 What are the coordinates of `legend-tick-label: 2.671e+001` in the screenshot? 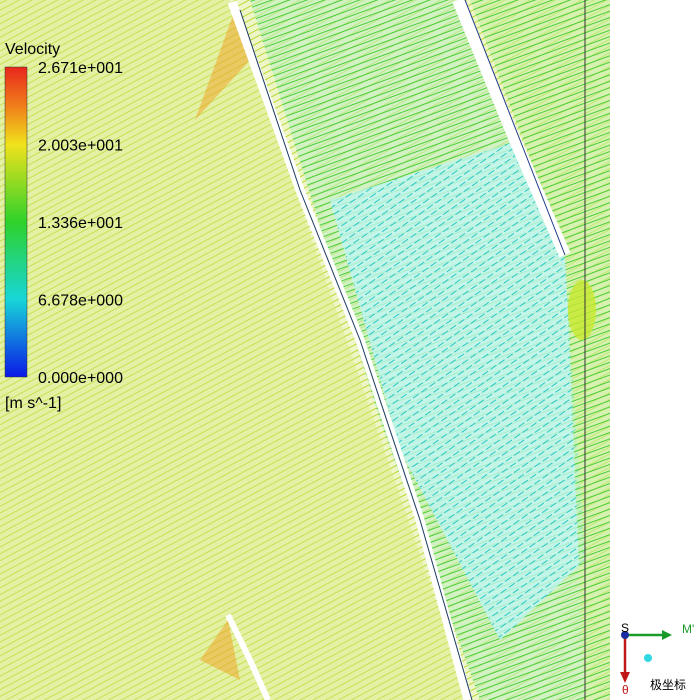 It's located at (80, 68).